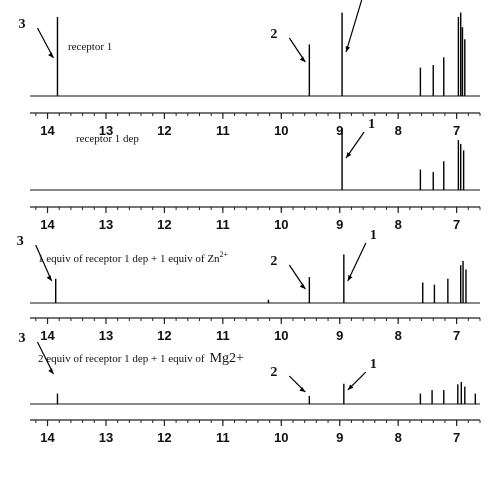 This screenshot has height=488, width=500. I want to click on spectrum-title: receptor 1, so click(90, 47).